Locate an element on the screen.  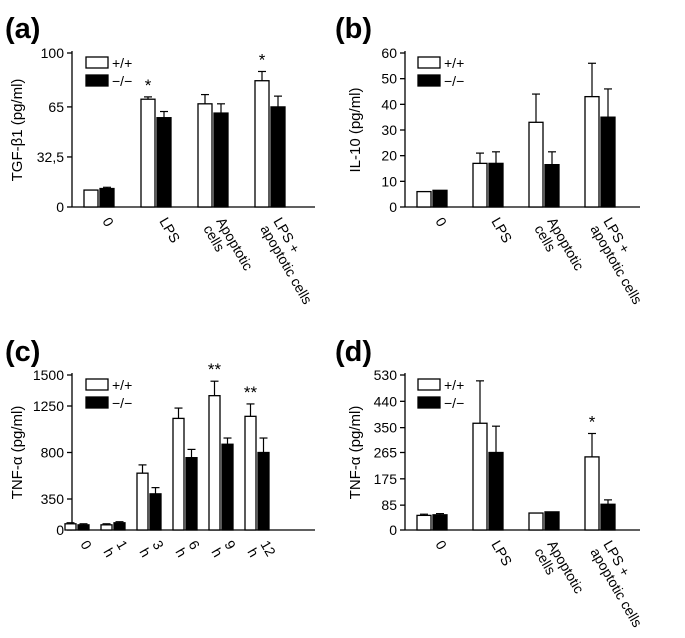
x-tick-label: 3h is located at coordinates (151, 549).